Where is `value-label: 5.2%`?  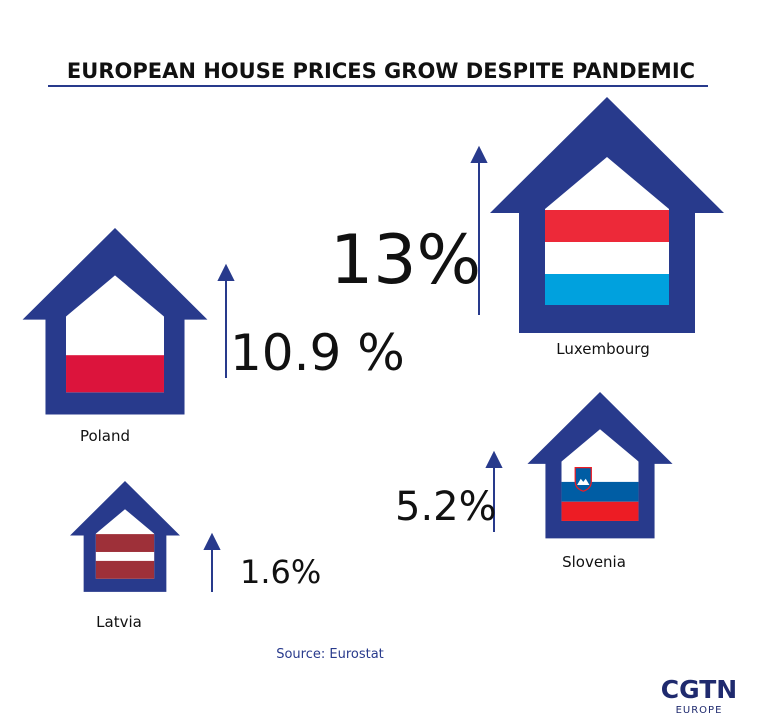
value-label: 5.2% is located at coordinates (446, 507).